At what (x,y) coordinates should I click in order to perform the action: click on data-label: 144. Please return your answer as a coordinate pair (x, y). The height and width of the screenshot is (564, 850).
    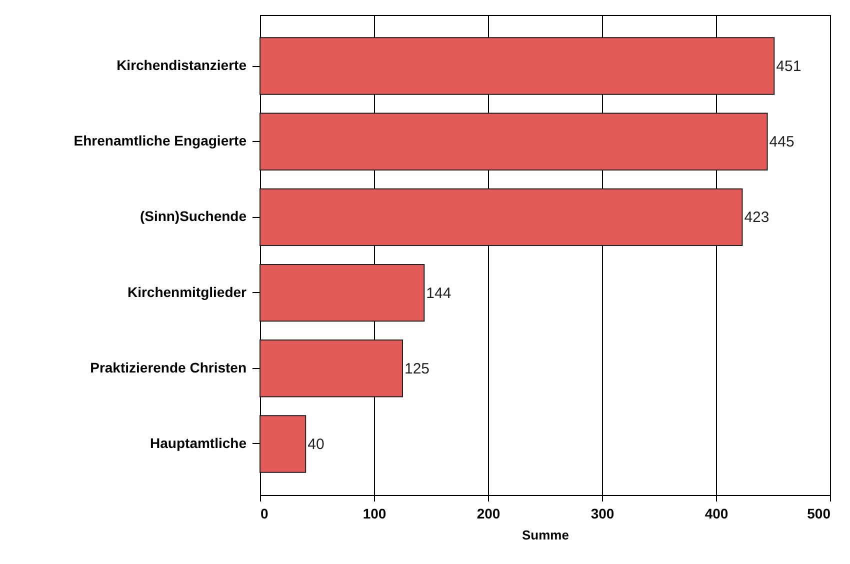
    Looking at the image, I should click on (439, 293).